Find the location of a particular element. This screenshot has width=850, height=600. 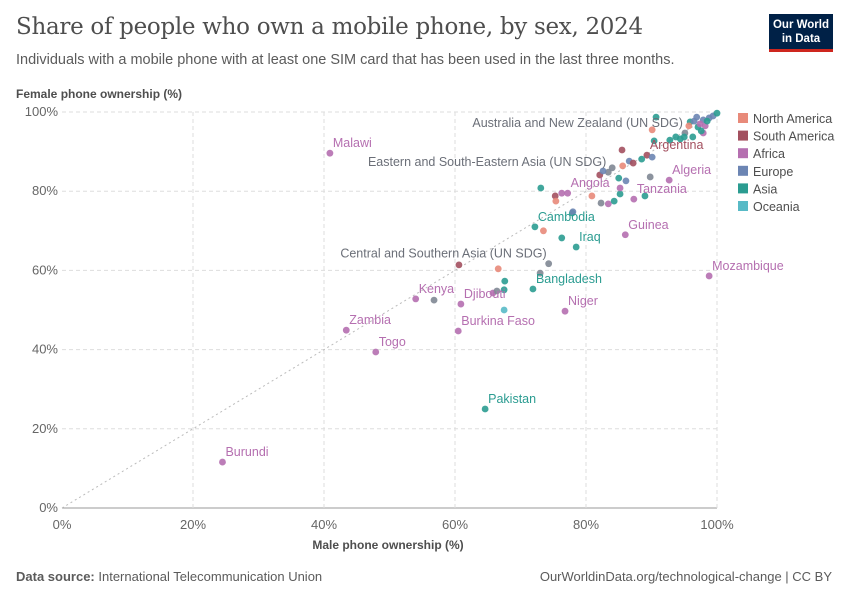

y-tick-label: 20% is located at coordinates (45, 428).